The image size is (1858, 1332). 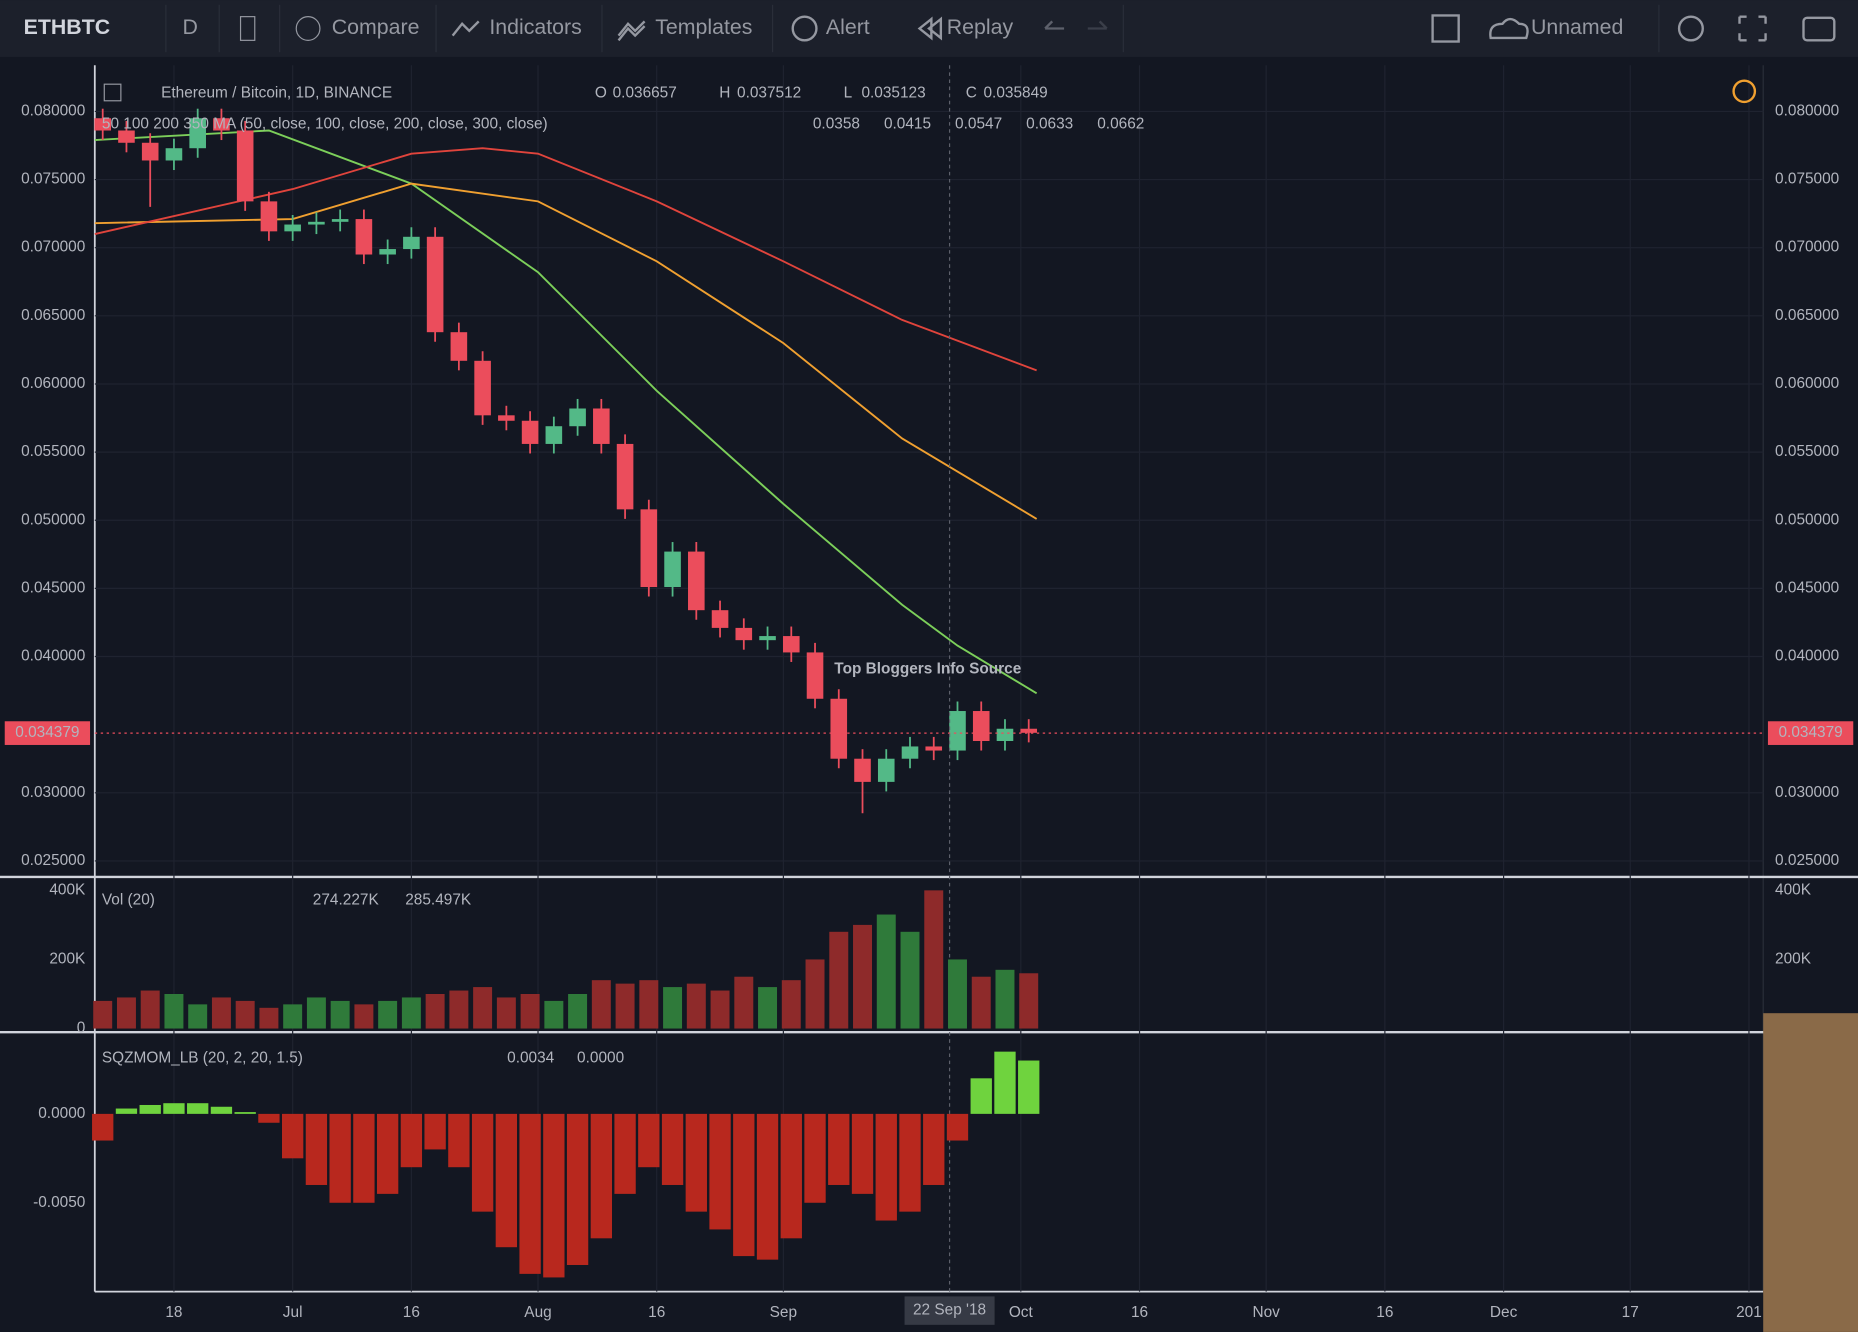 What do you see at coordinates (438, 900) in the screenshot?
I see `pane-value: 285.497K` at bounding box center [438, 900].